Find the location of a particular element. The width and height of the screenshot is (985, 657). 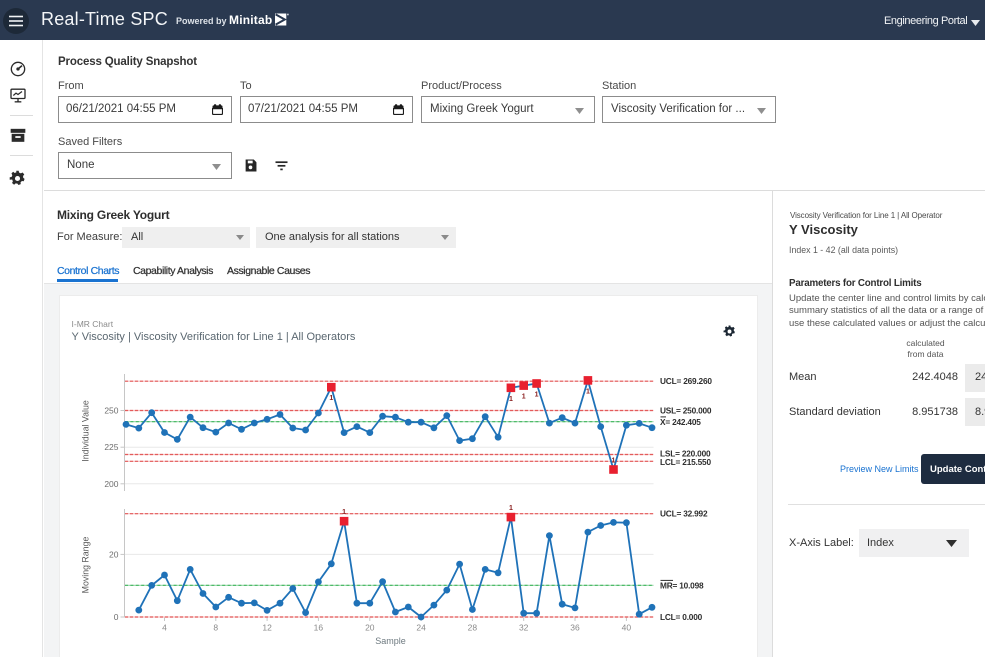

svg-text: 16 is located at coordinates (318, 628).